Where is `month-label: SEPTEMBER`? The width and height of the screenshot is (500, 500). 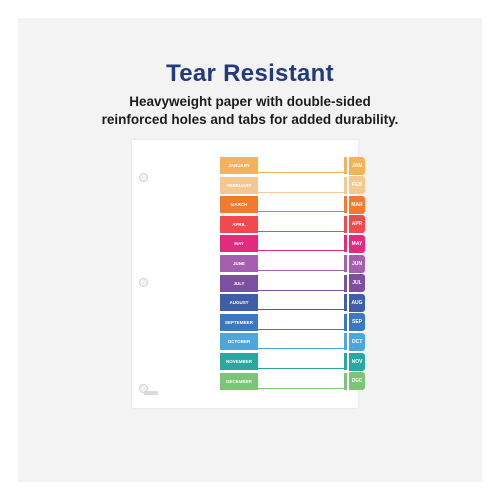 month-label: SEPTEMBER is located at coordinates (239, 322).